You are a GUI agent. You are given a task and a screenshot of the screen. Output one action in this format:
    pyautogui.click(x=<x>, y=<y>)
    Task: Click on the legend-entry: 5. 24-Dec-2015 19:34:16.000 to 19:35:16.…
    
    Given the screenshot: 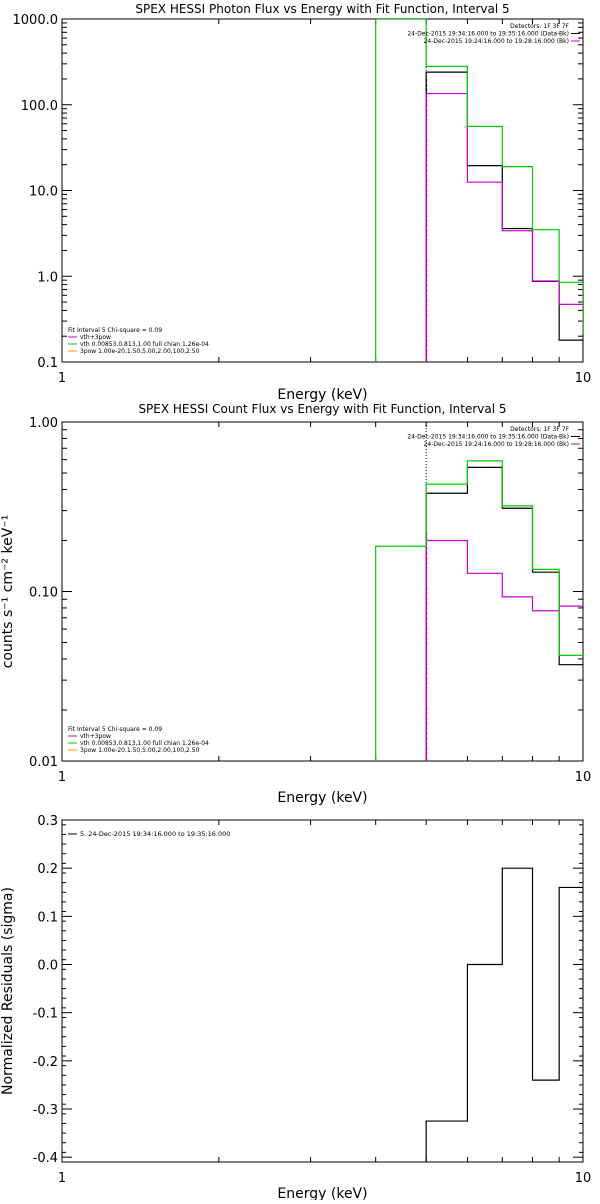 What is the action you would take?
    pyautogui.click(x=155, y=834)
    